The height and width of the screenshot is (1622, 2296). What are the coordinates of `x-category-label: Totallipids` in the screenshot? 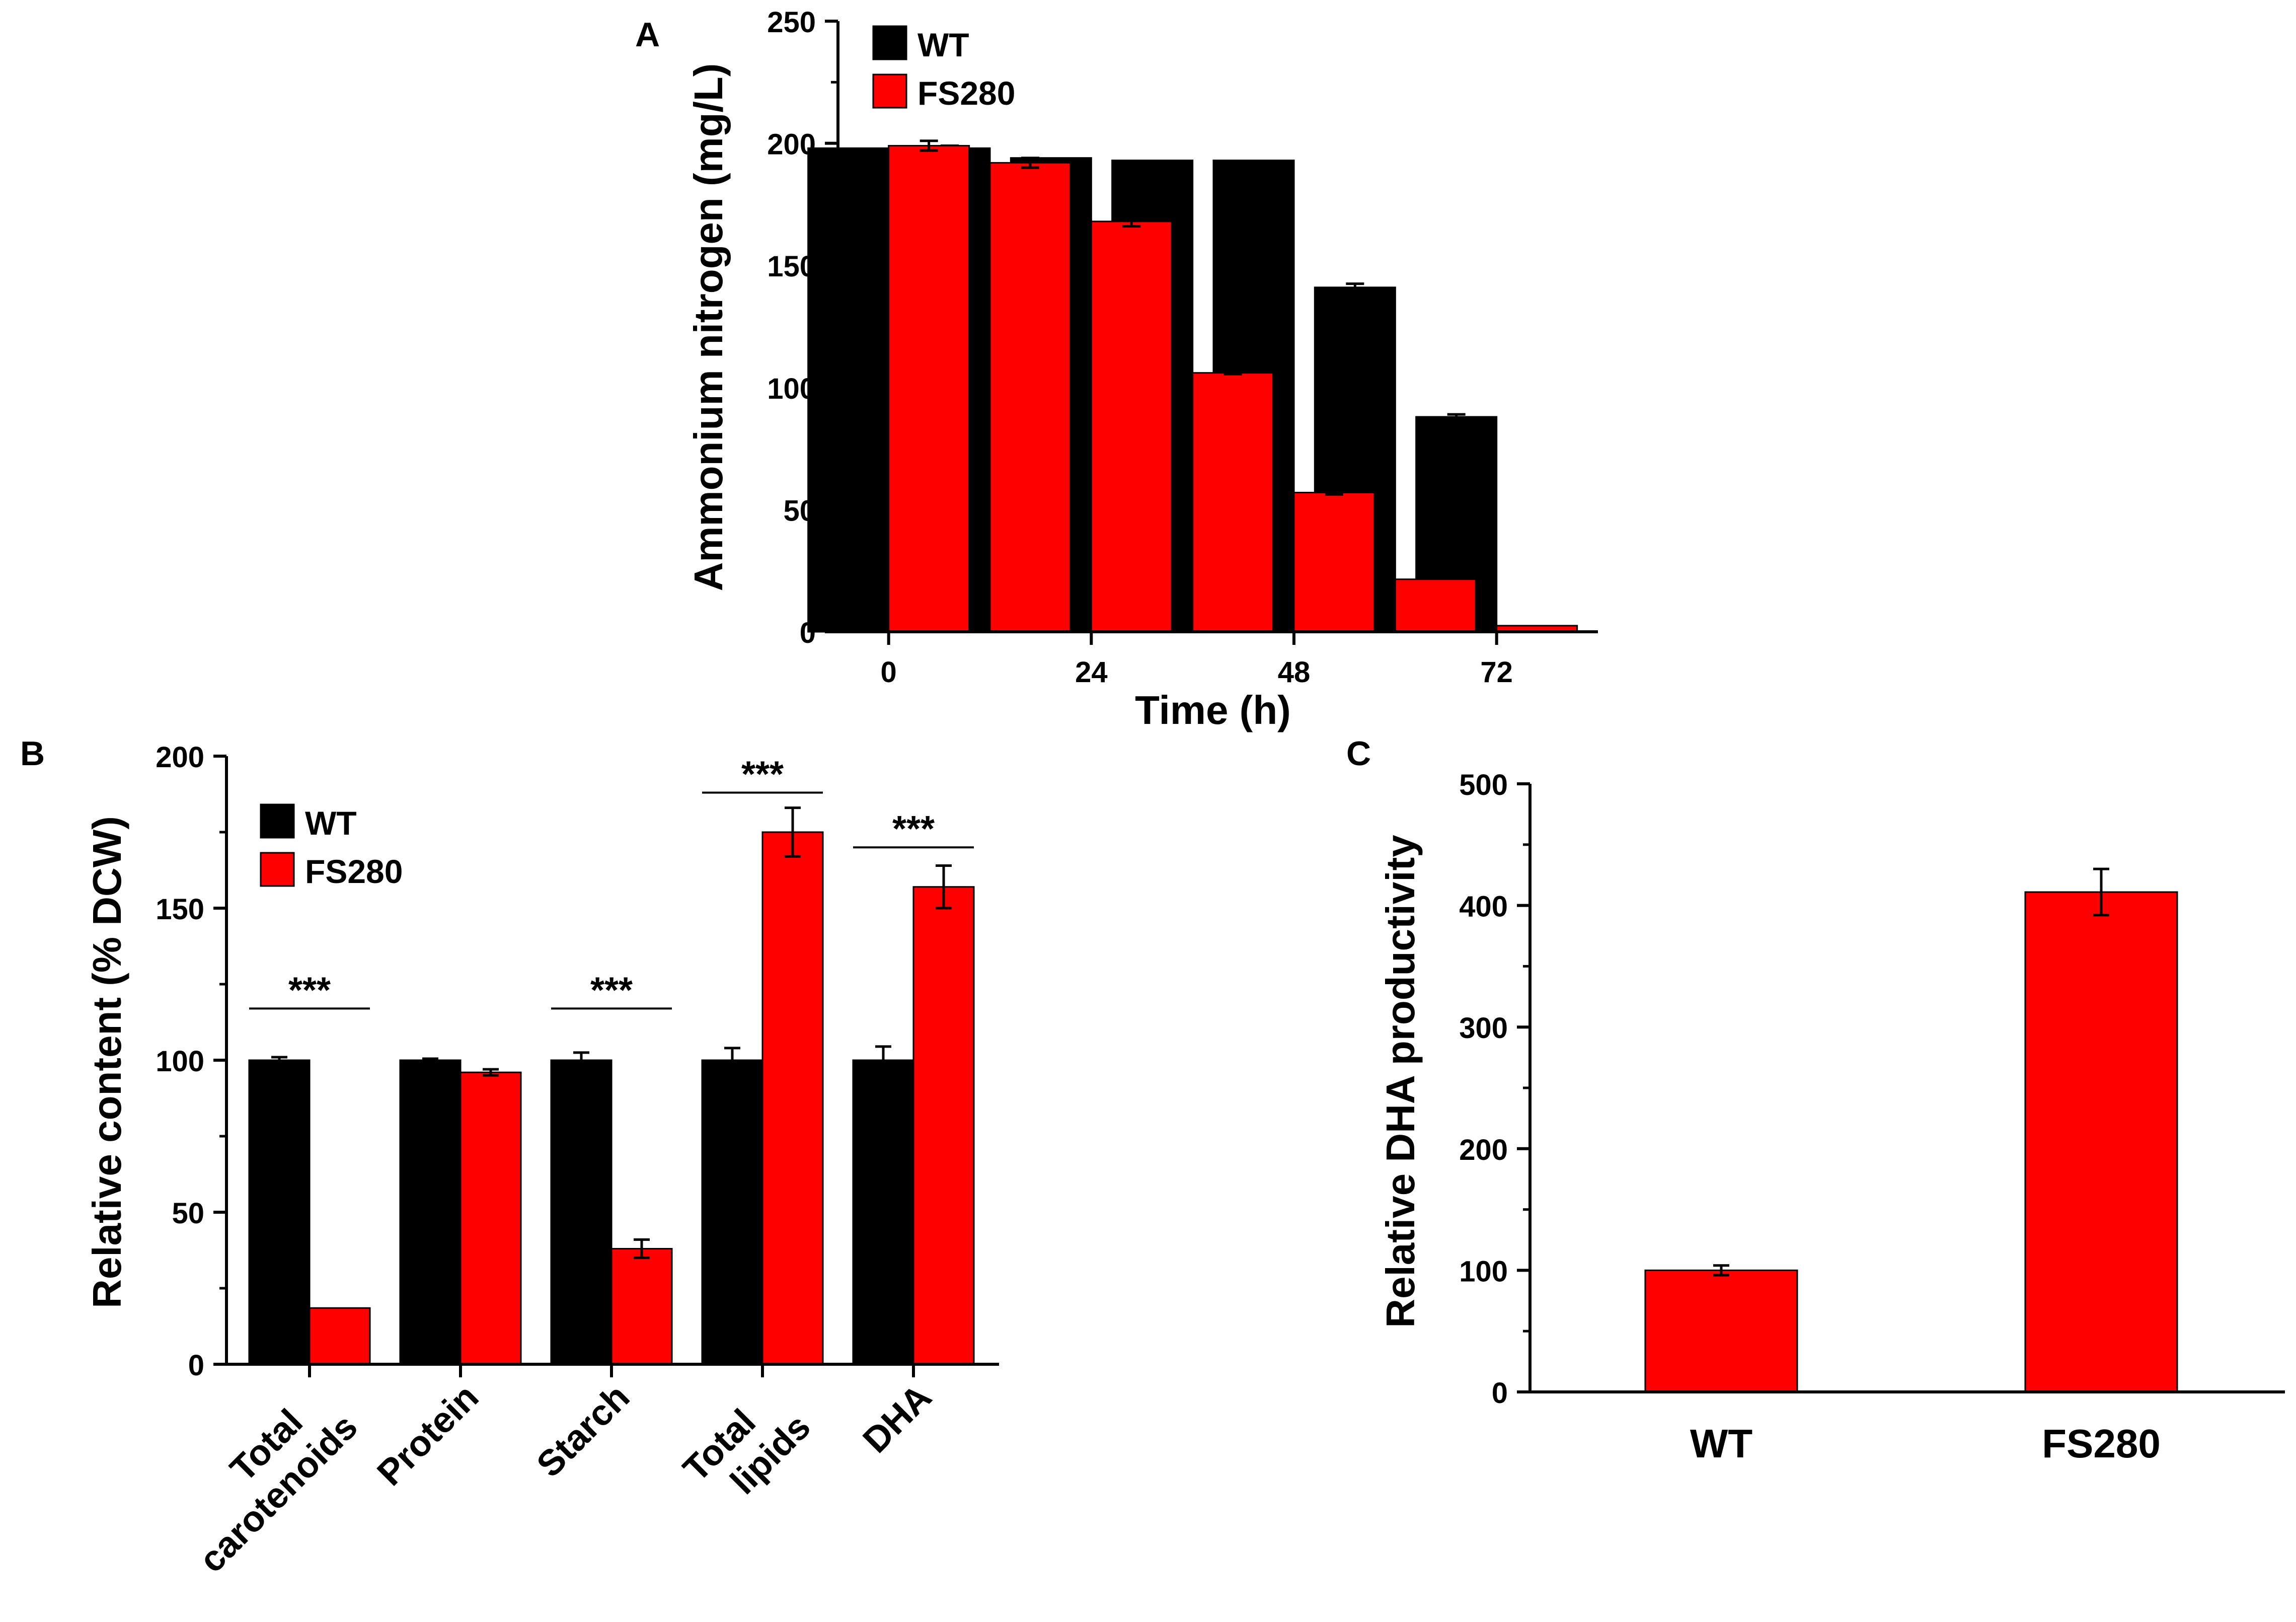 It's located at (747, 1448).